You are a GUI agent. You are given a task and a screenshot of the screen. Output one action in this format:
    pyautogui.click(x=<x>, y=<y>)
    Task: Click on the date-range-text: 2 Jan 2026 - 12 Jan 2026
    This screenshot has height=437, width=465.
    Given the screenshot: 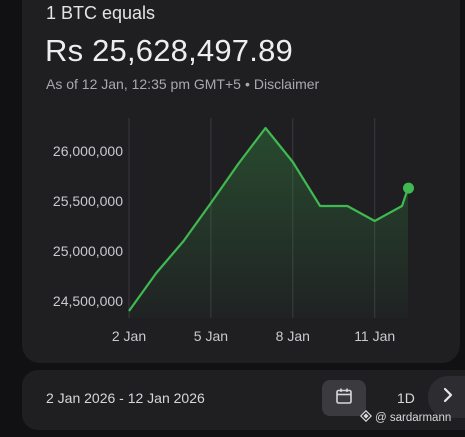 What is the action you would take?
    pyautogui.click(x=125, y=398)
    